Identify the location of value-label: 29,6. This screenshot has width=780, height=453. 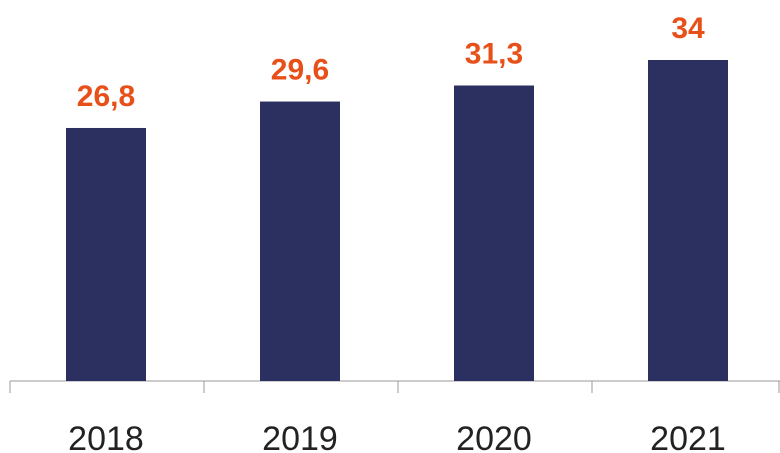
(300, 70).